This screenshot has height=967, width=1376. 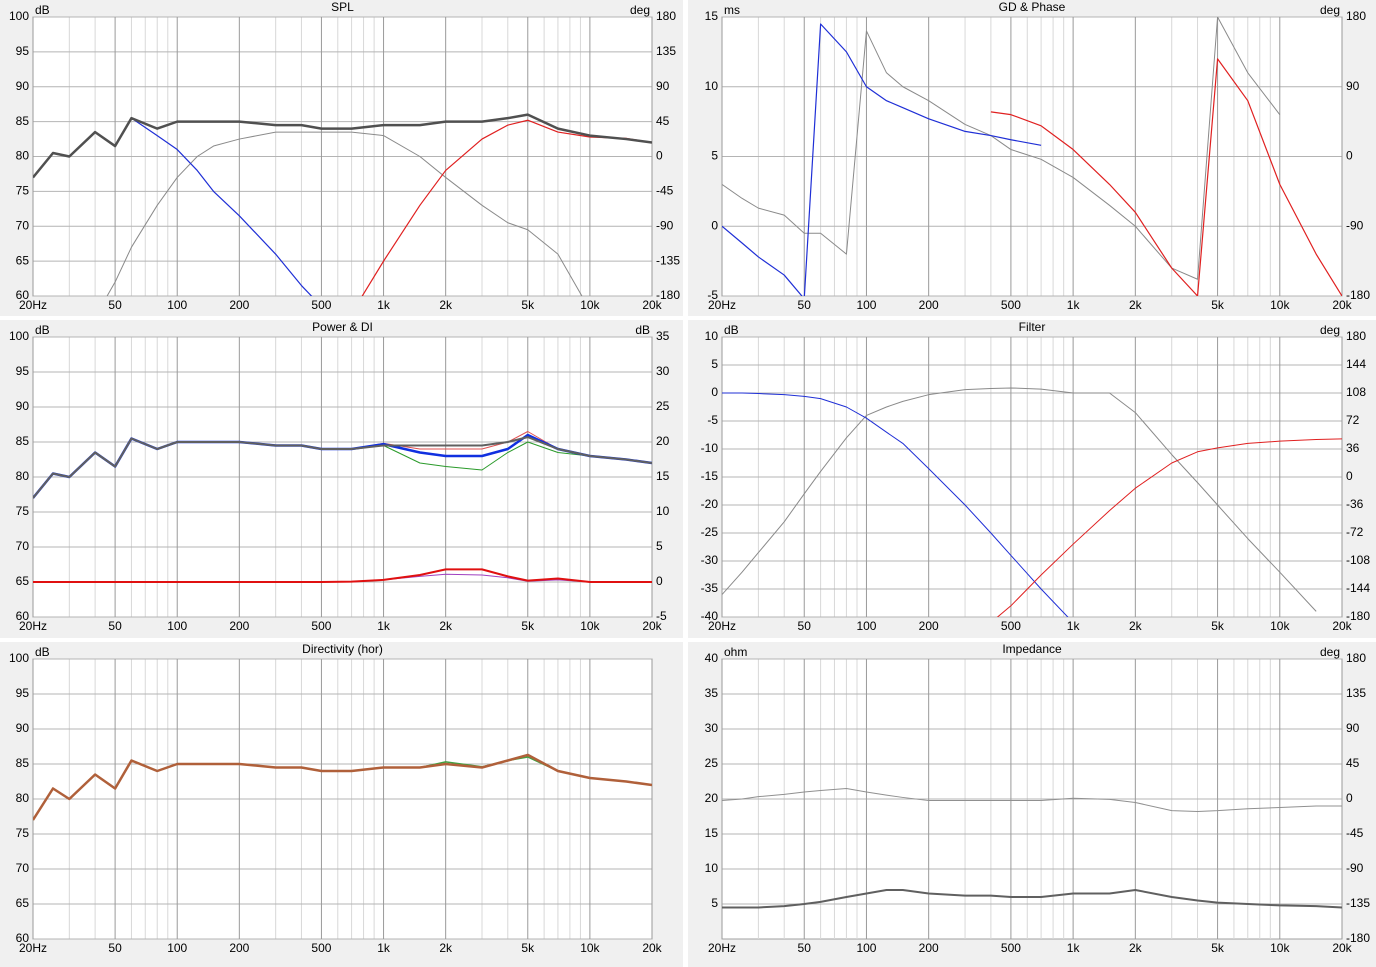 I want to click on y2-tick-label: 30, so click(x=663, y=371).